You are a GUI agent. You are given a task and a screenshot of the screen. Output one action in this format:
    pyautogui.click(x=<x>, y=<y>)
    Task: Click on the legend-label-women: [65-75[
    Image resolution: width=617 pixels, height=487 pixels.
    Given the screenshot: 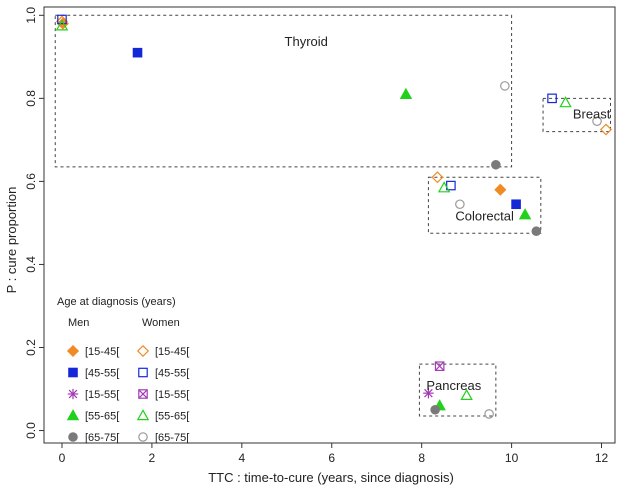 What is the action you would take?
    pyautogui.click(x=172, y=438)
    